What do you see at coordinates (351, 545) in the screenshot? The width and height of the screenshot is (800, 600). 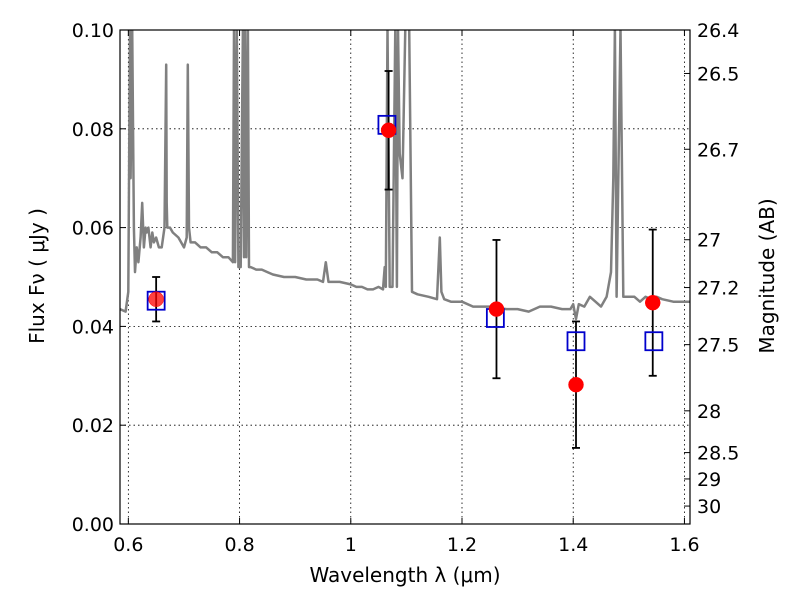 I see `x-tick-label: 1` at bounding box center [351, 545].